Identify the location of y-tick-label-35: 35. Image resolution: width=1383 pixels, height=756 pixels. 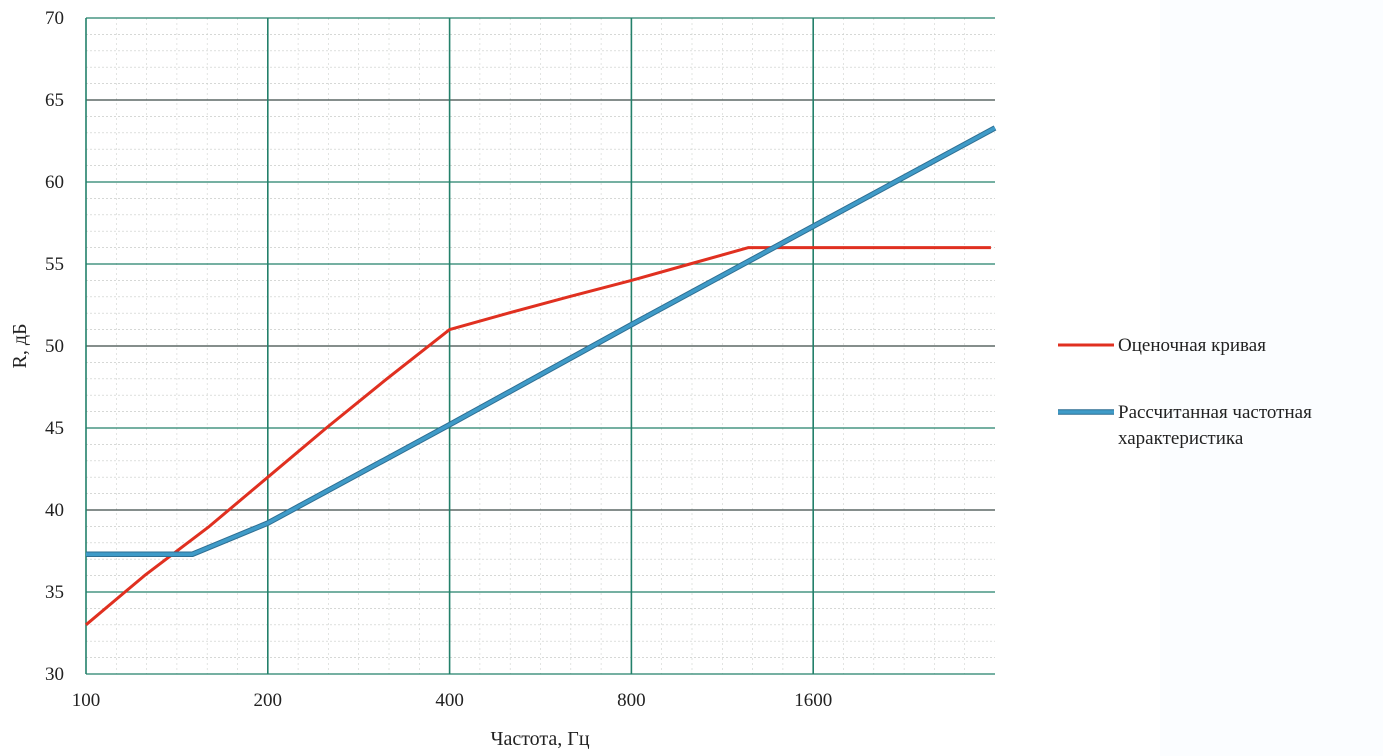
(54, 592).